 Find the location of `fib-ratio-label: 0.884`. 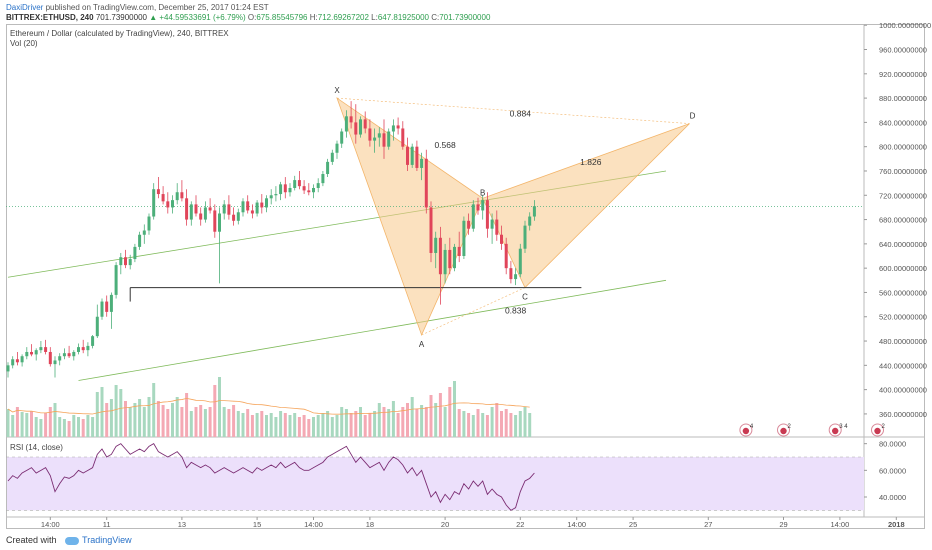

fib-ratio-label: 0.884 is located at coordinates (521, 113).